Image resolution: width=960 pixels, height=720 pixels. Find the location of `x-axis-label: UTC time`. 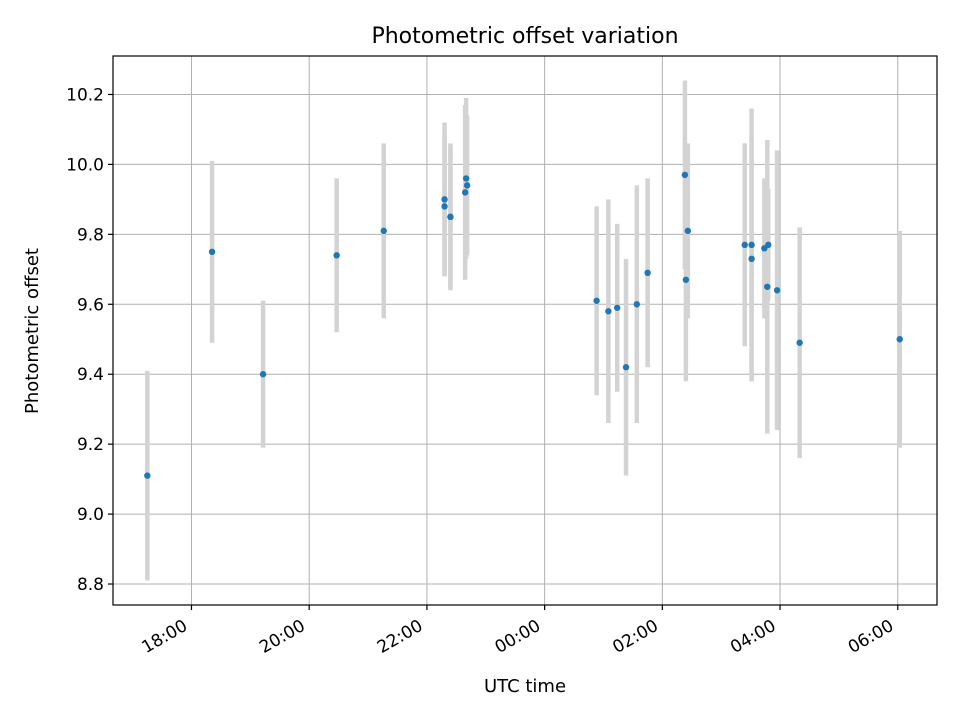

x-axis-label: UTC time is located at coordinates (525, 686).